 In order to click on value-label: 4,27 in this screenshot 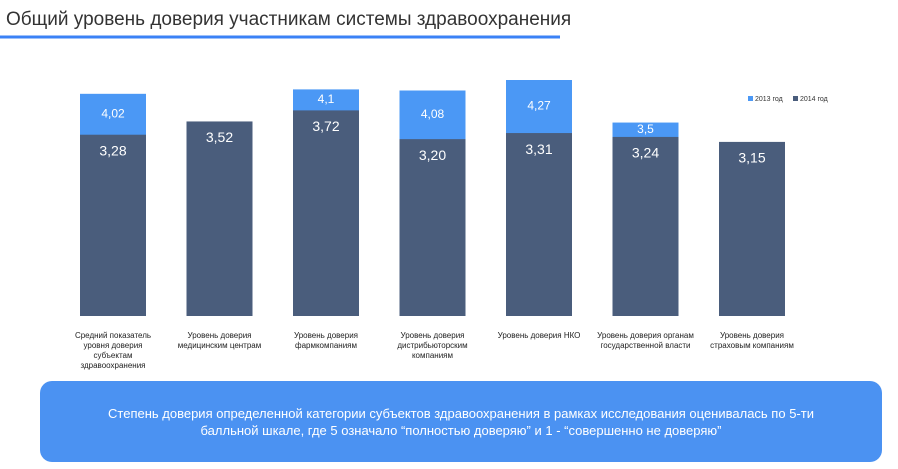, I will do `click(539, 106)`.